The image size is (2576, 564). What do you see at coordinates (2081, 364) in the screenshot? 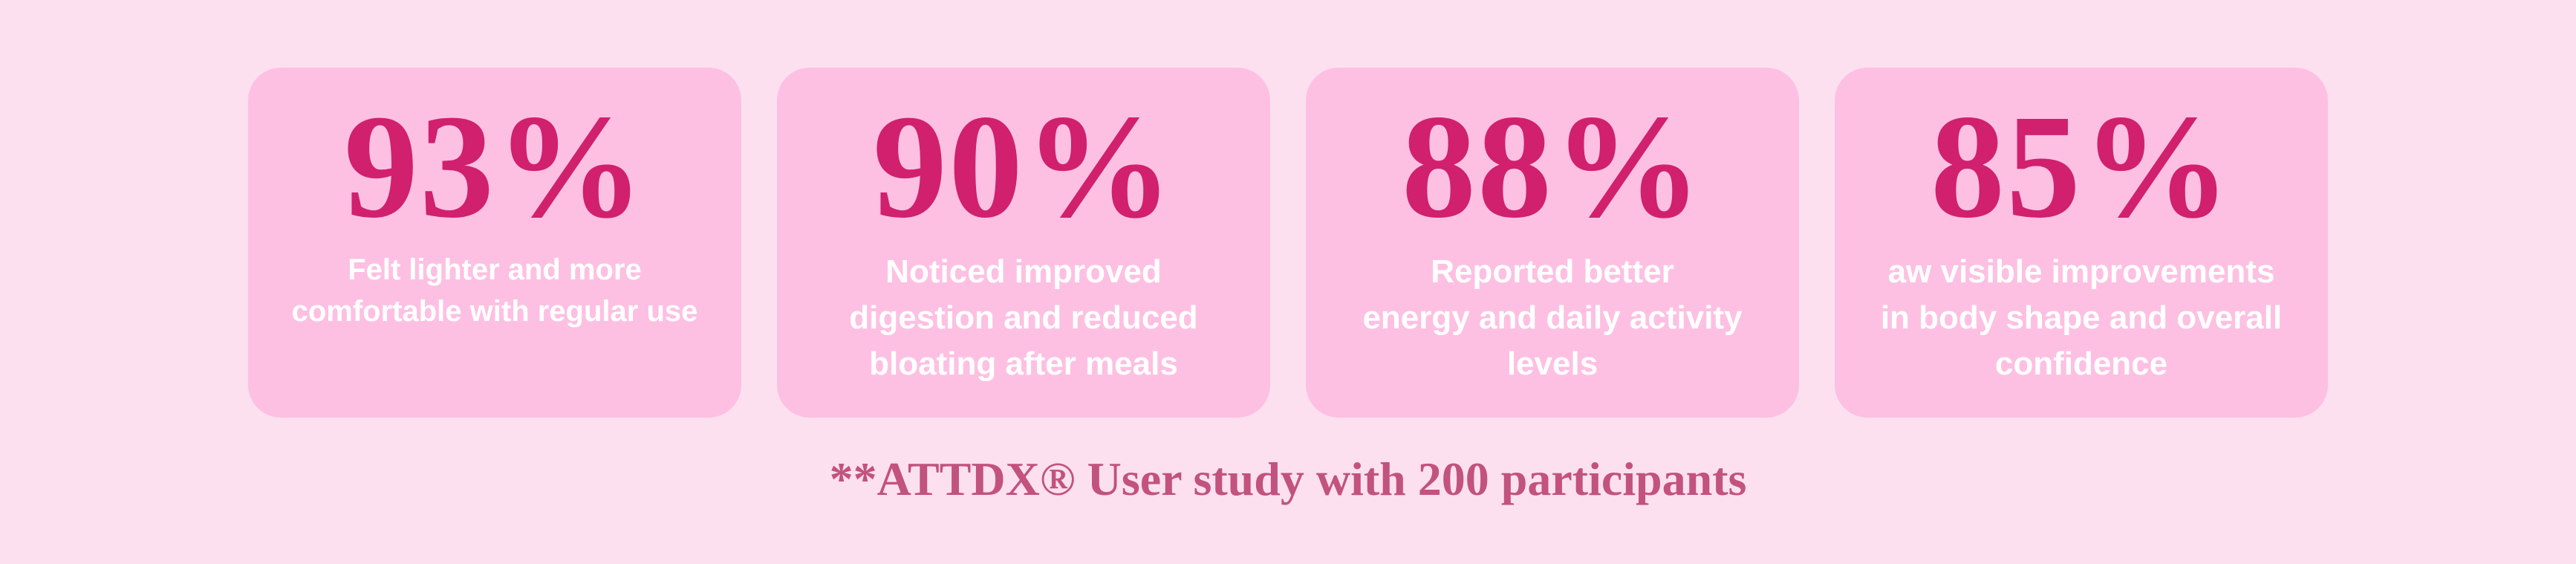
I see `description-line: confidence` at bounding box center [2081, 364].